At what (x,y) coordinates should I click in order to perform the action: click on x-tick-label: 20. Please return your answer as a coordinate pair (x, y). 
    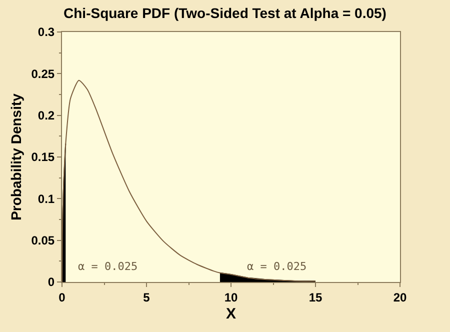
    Looking at the image, I should click on (400, 297).